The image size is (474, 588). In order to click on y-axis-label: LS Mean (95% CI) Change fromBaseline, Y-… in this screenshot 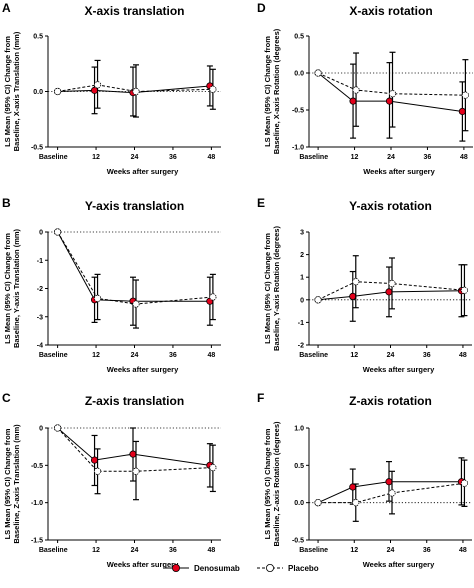, I will do `click(12, 288)`.